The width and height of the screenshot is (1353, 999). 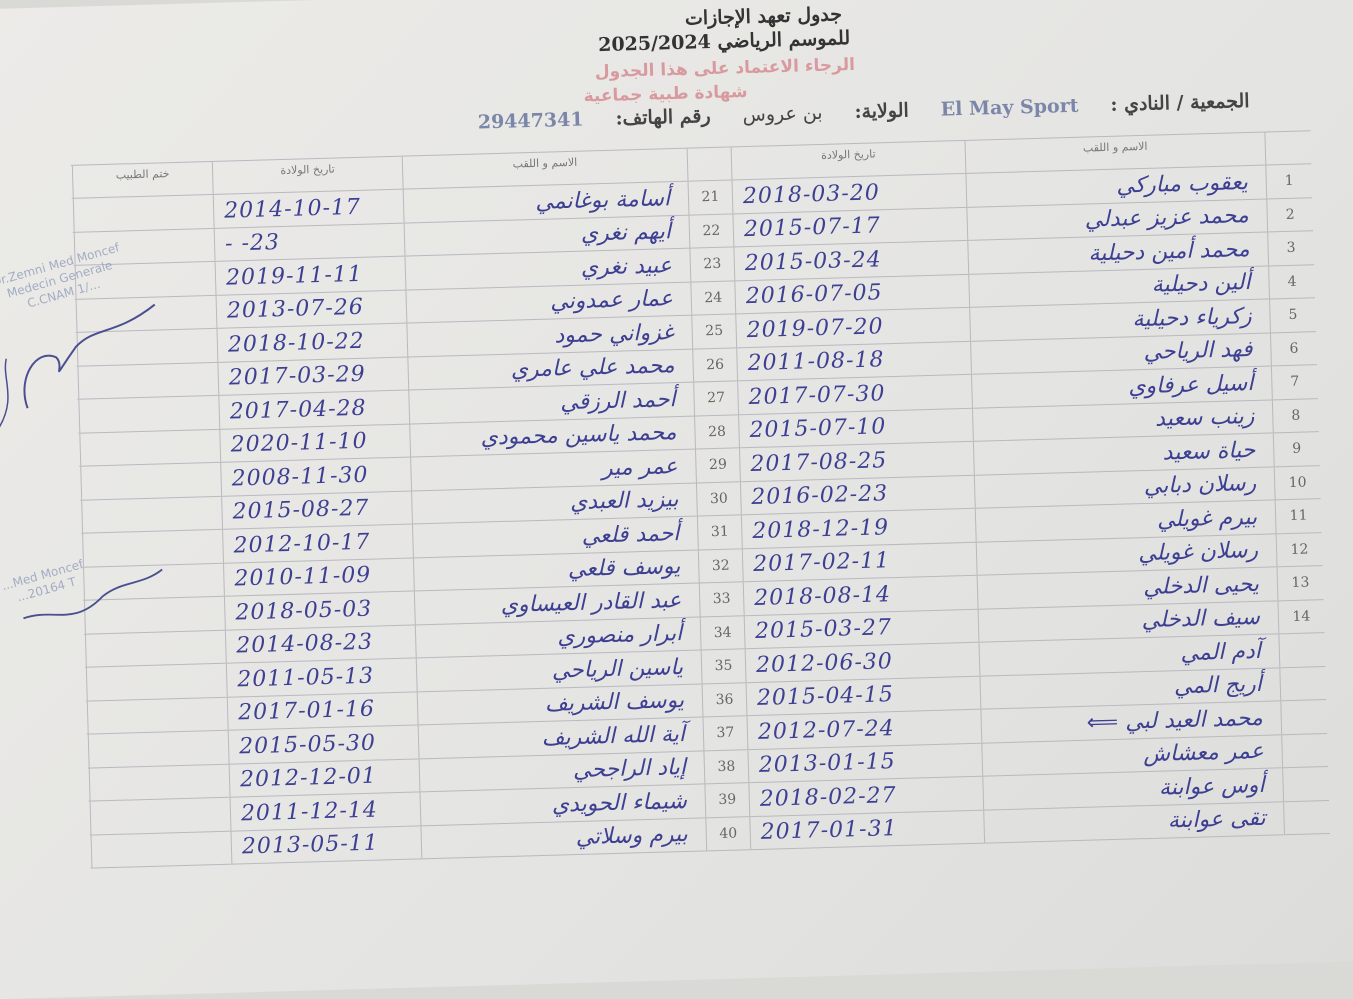 What do you see at coordinates (1295, 415) in the screenshot?
I see `right-num: 8` at bounding box center [1295, 415].